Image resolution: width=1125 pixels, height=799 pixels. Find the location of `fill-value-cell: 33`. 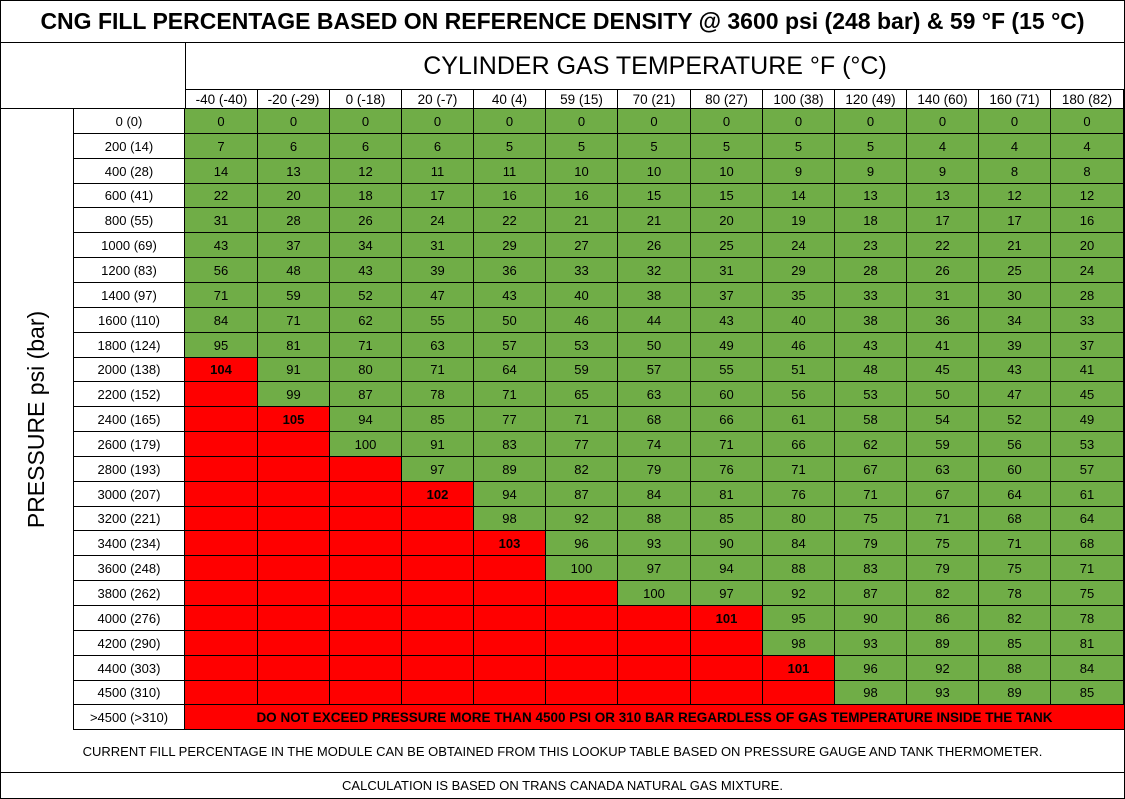

fill-value-cell: 33 is located at coordinates (871, 295).